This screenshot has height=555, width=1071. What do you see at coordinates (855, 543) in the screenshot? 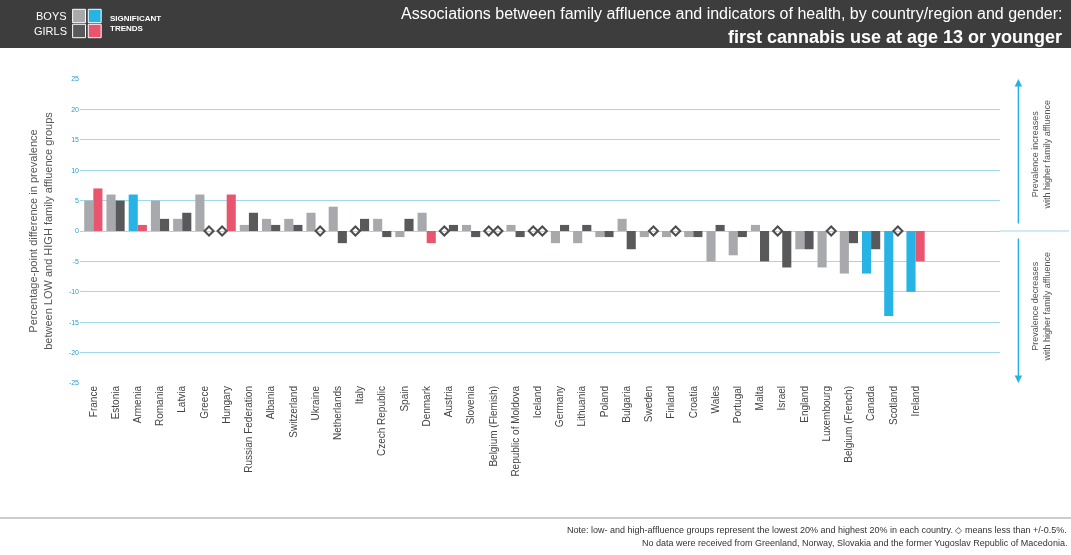
I see `text: No data were received from Greenland, Norway, Slovakia and the former Yugoslav Republic of Macedonia.` at bounding box center [855, 543].